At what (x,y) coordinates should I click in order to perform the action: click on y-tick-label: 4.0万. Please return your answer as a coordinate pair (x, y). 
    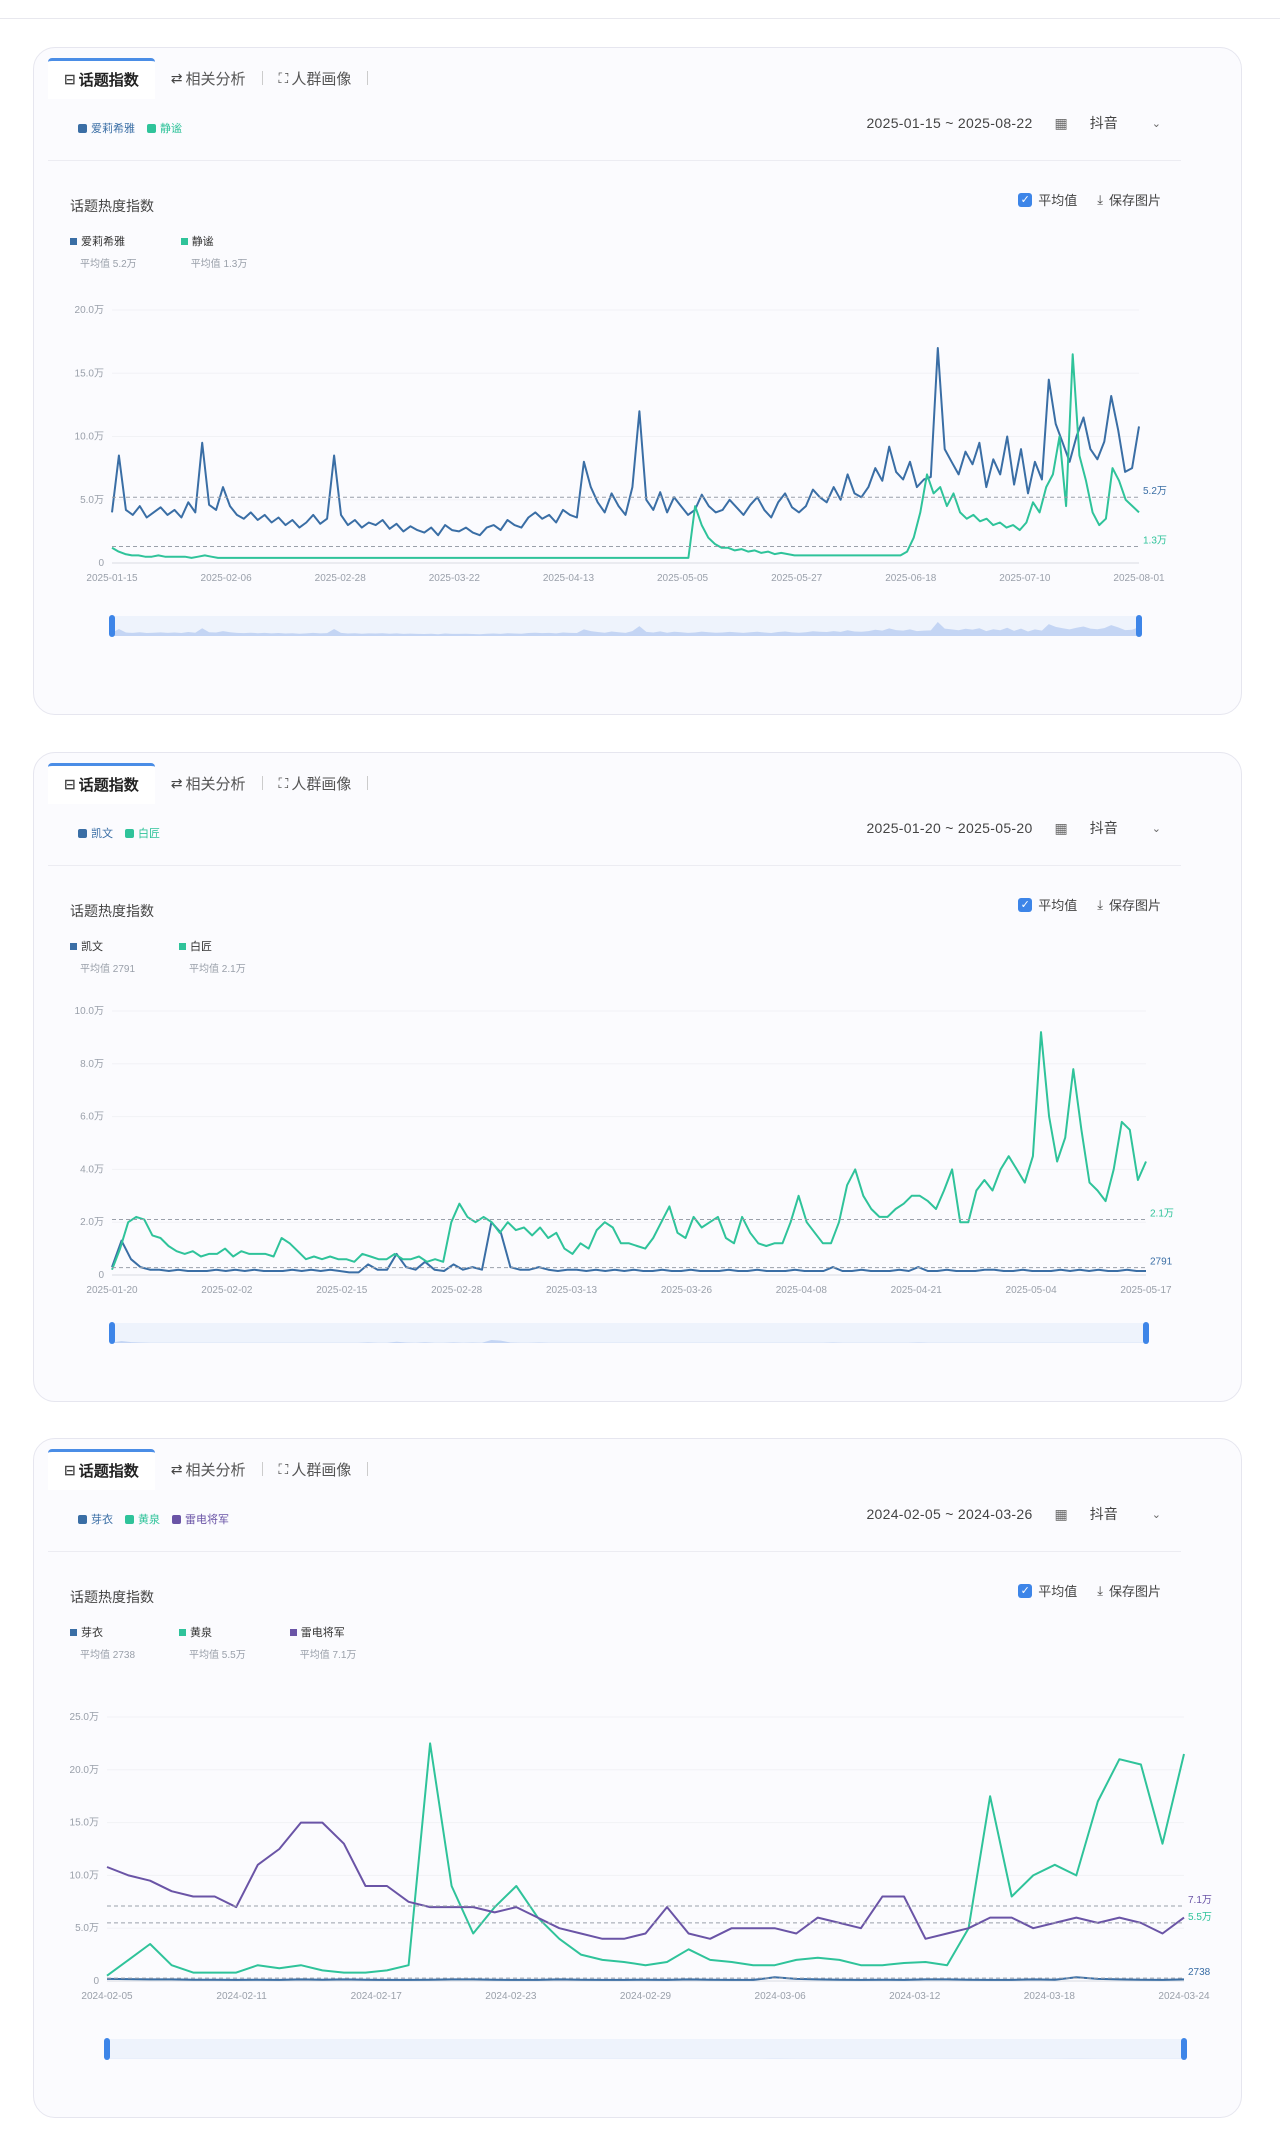
    Looking at the image, I should click on (92, 1169).